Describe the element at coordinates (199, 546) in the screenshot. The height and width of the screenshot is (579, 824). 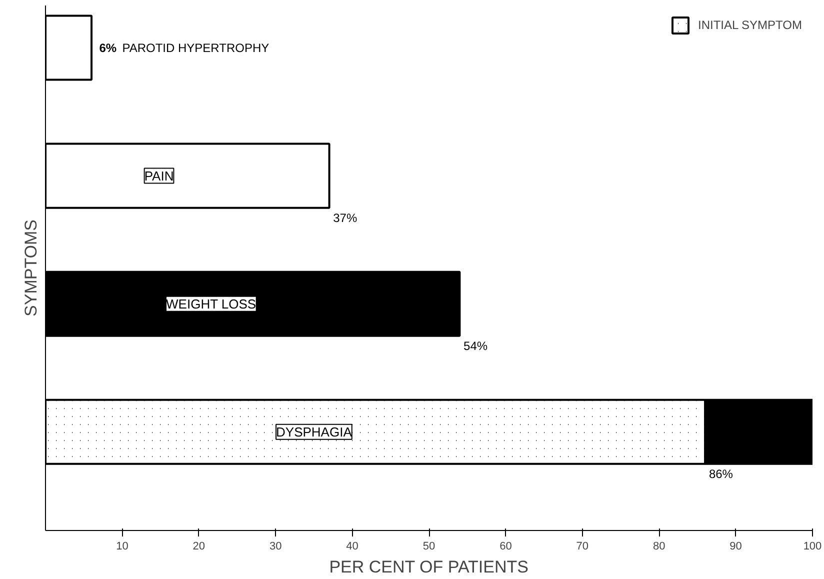
I see `x-tick-label: 20` at that location.